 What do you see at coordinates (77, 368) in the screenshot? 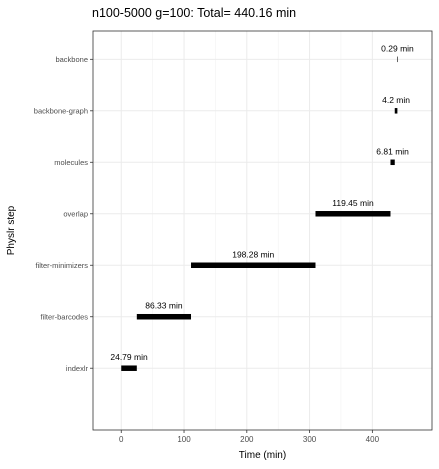
I see `y-tick-label: indexlr` at bounding box center [77, 368].